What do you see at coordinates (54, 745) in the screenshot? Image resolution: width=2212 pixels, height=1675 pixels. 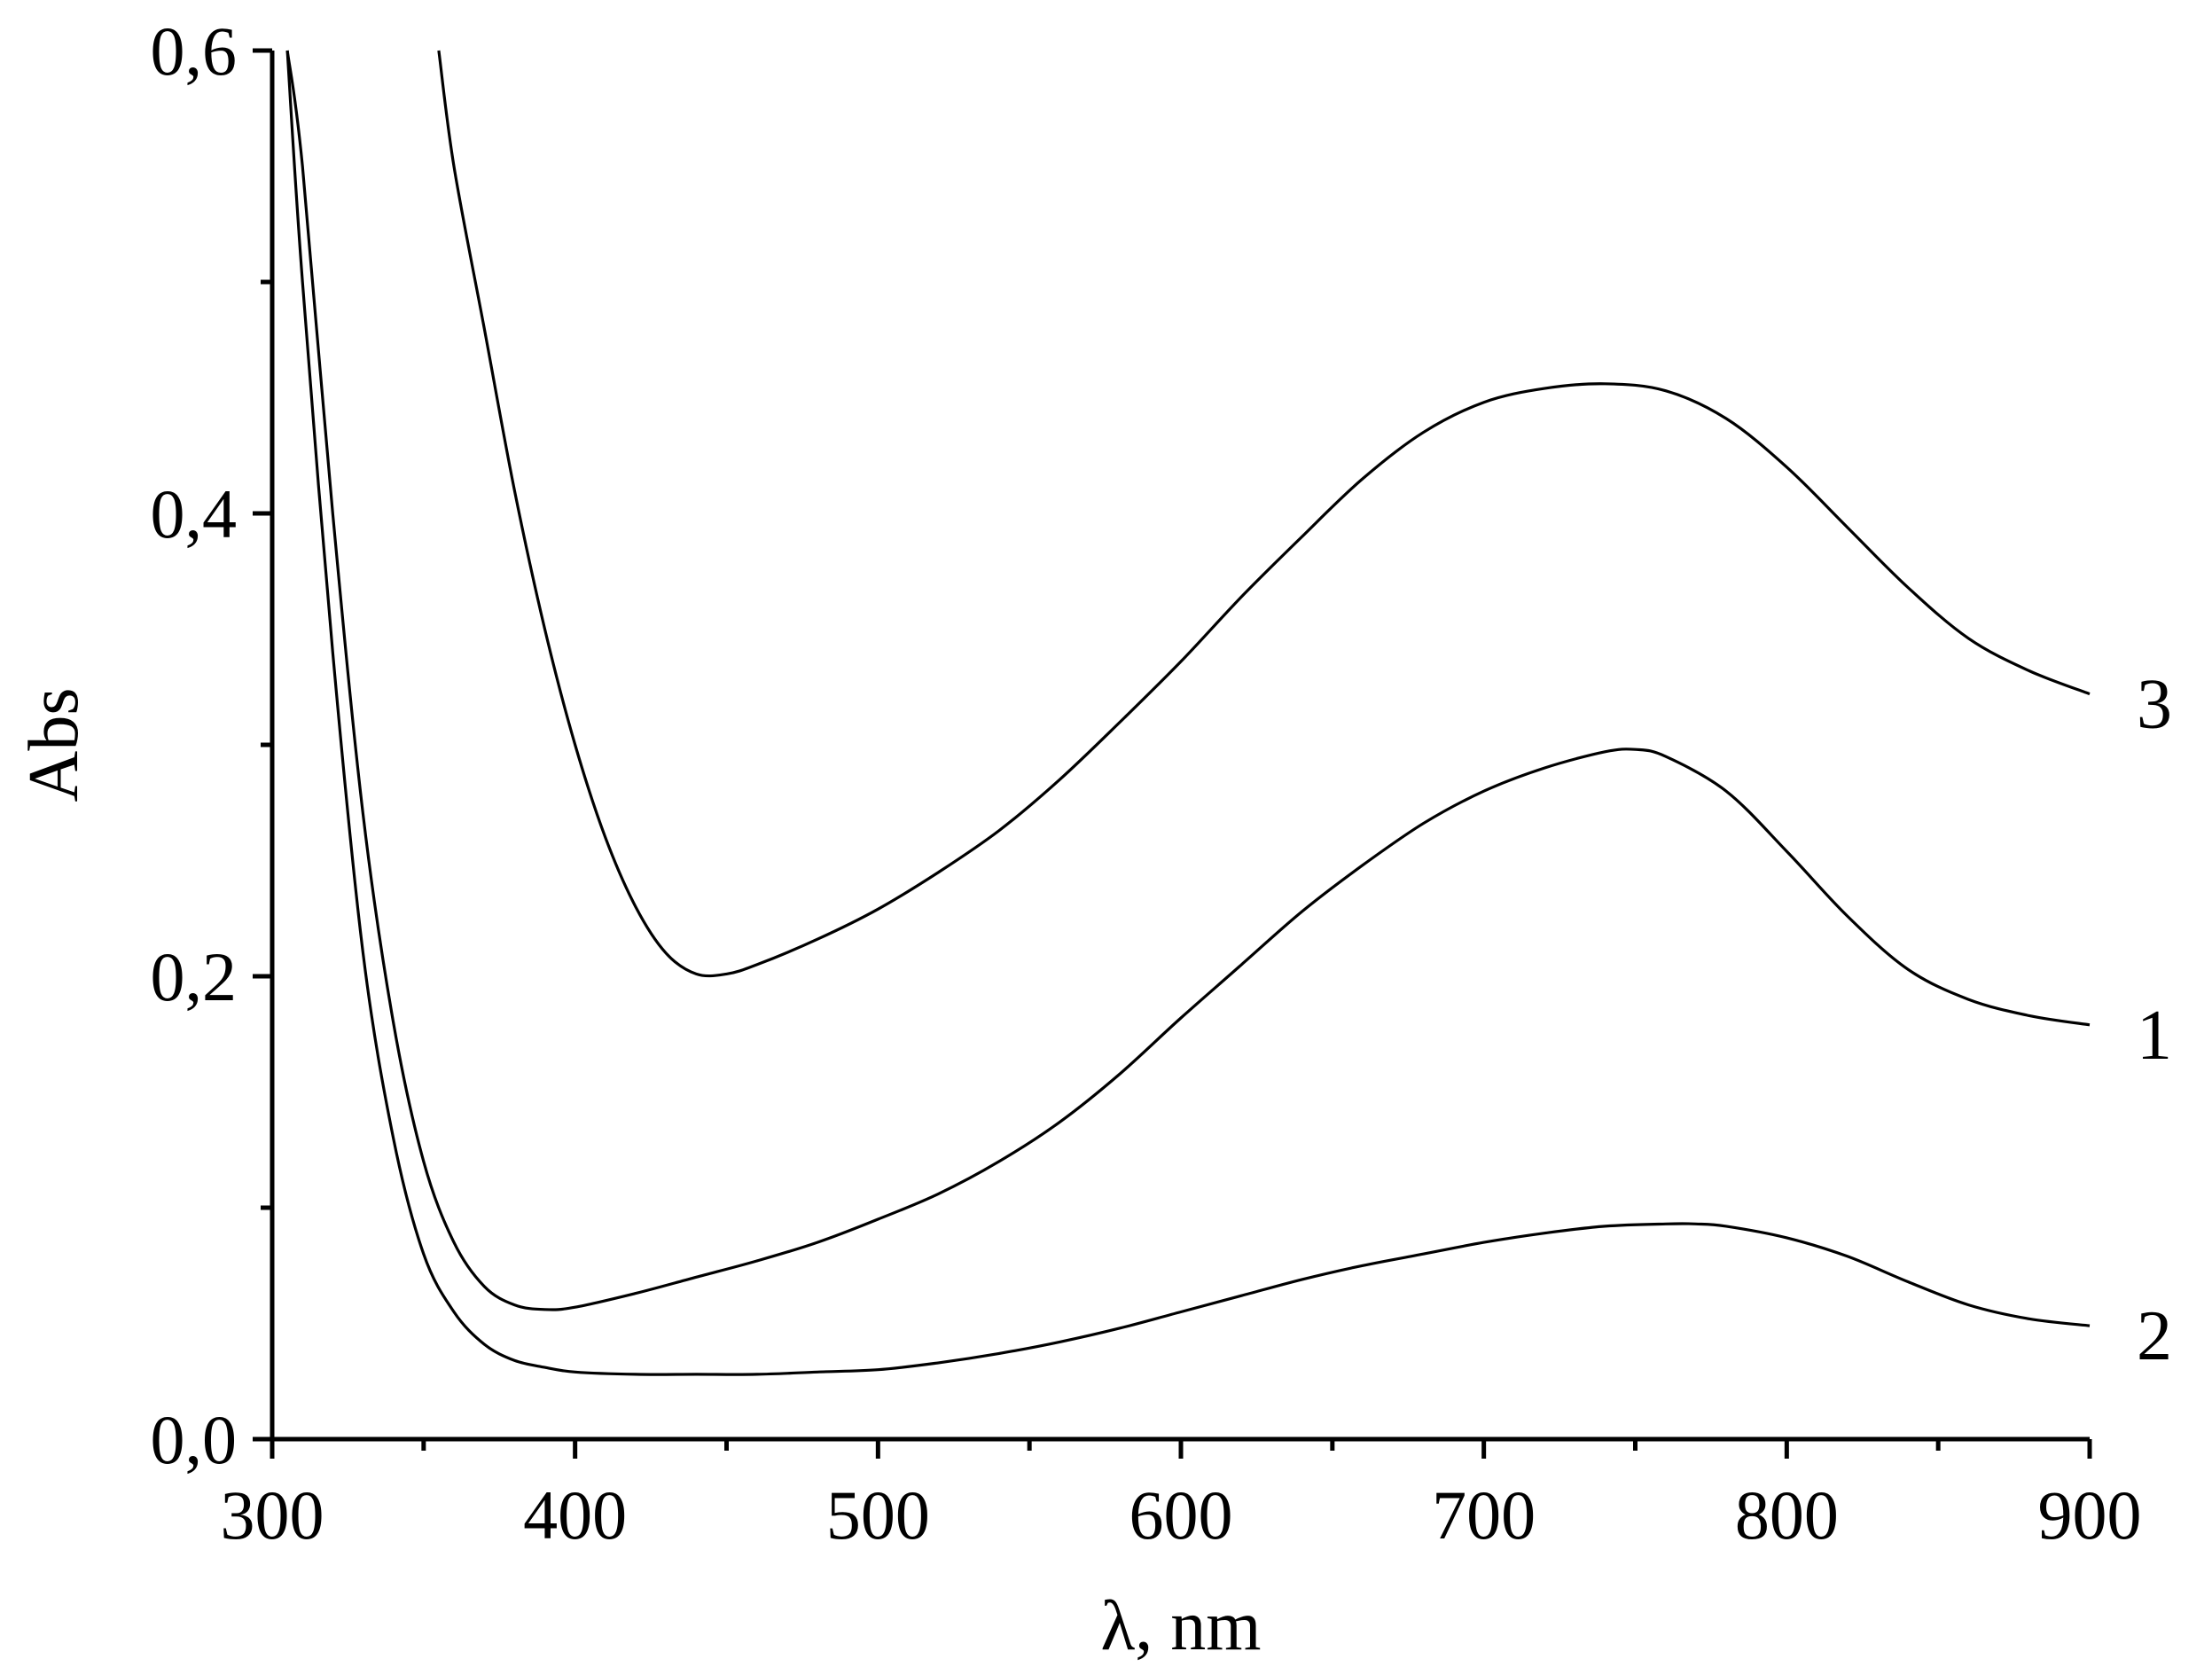 I see `y-axis-title: Abs` at bounding box center [54, 745].